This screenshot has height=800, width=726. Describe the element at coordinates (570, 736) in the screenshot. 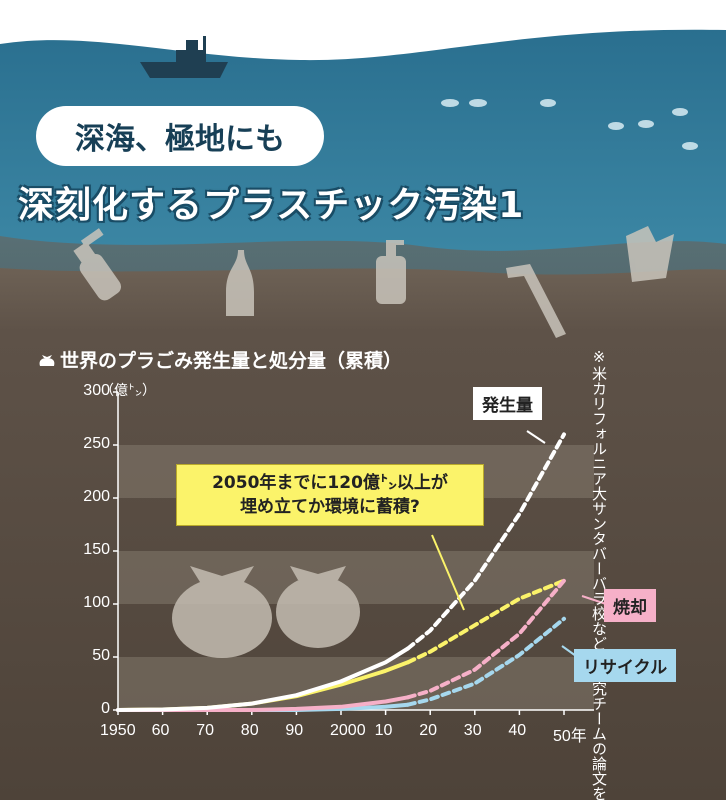

I see `x-tick-label: 50年` at that location.